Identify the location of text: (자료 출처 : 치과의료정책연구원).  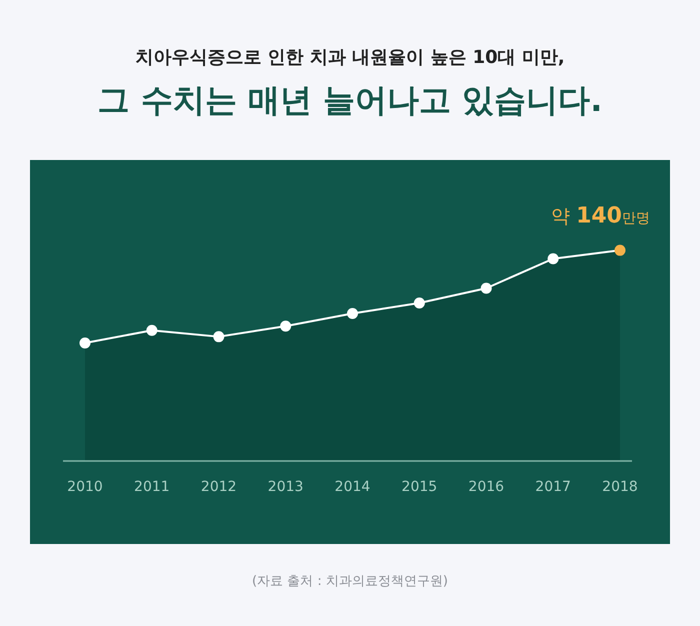
(350, 581).